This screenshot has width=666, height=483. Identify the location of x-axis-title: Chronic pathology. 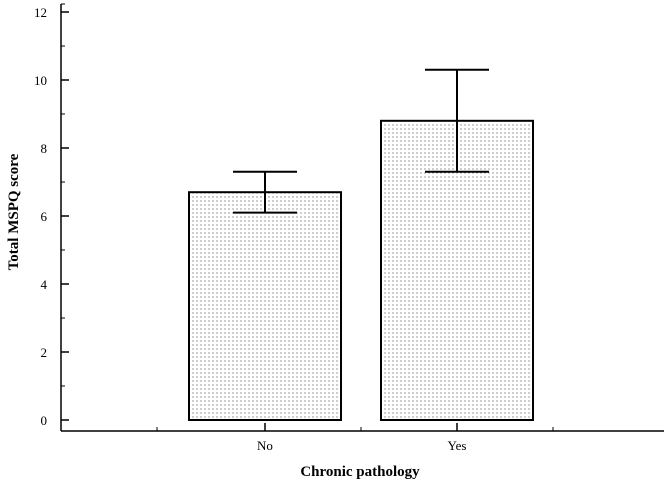
(360, 472).